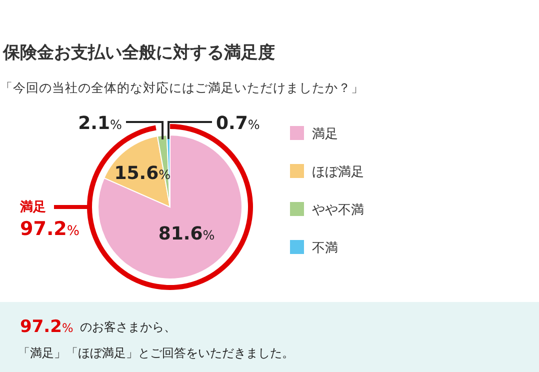 The image size is (539, 372). Describe the element at coordinates (325, 134) in the screenshot. I see `legend-label: 満足` at that location.